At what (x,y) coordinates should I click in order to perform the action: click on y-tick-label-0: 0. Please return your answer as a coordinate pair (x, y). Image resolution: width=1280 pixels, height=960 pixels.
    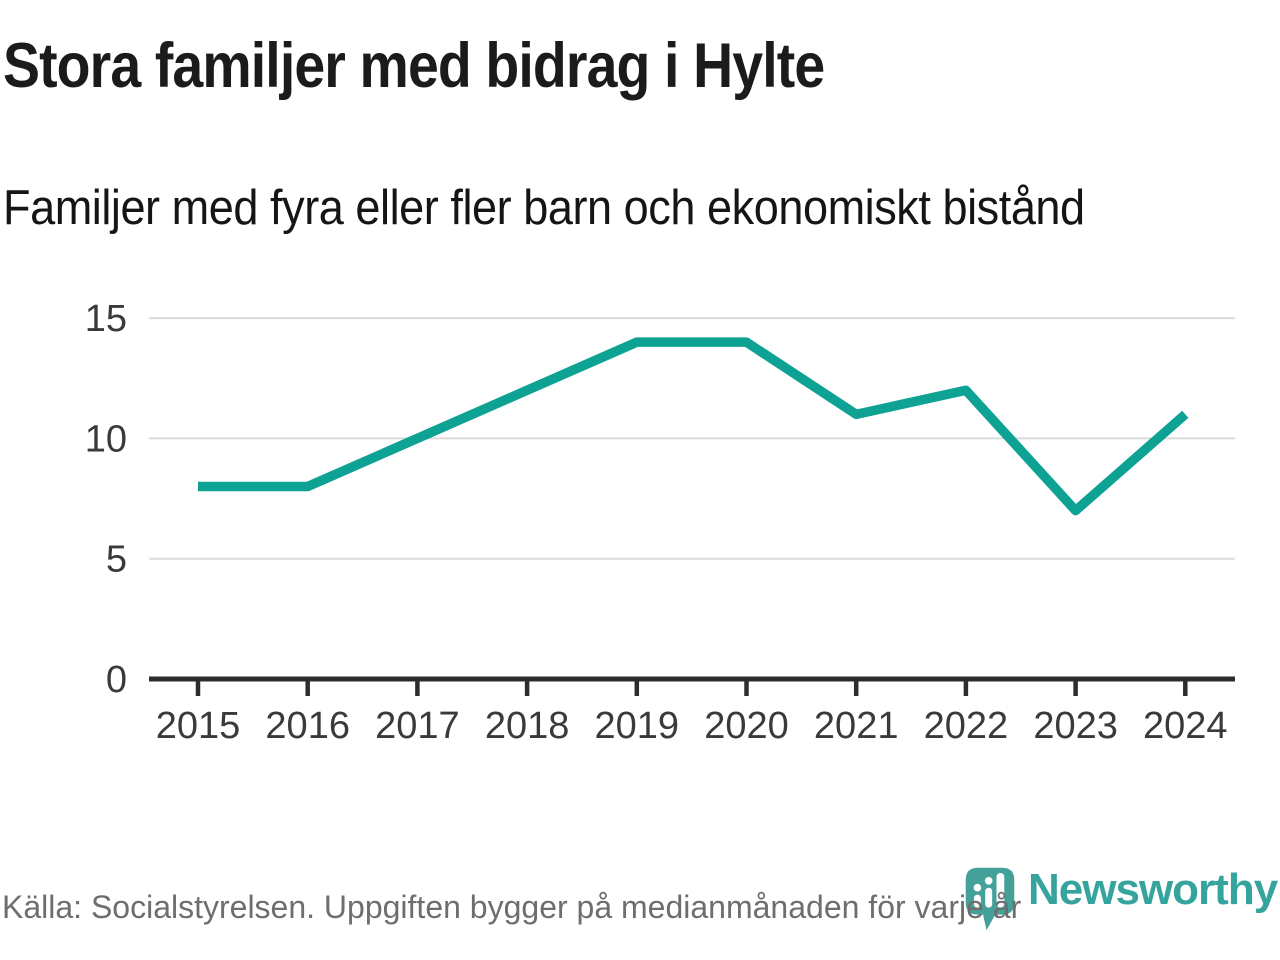
    Looking at the image, I should click on (116, 680).